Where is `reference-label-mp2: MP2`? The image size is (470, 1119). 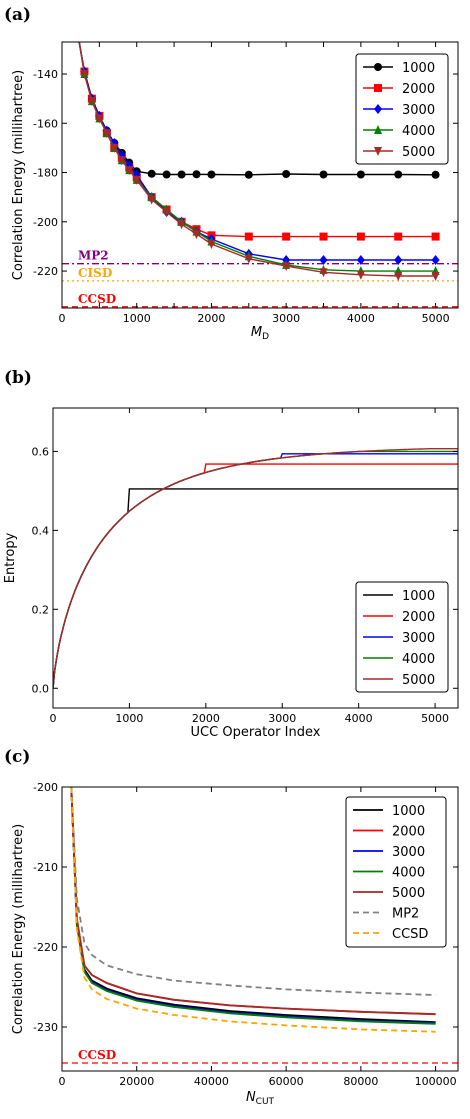 reference-label-mp2: MP2 is located at coordinates (93, 256).